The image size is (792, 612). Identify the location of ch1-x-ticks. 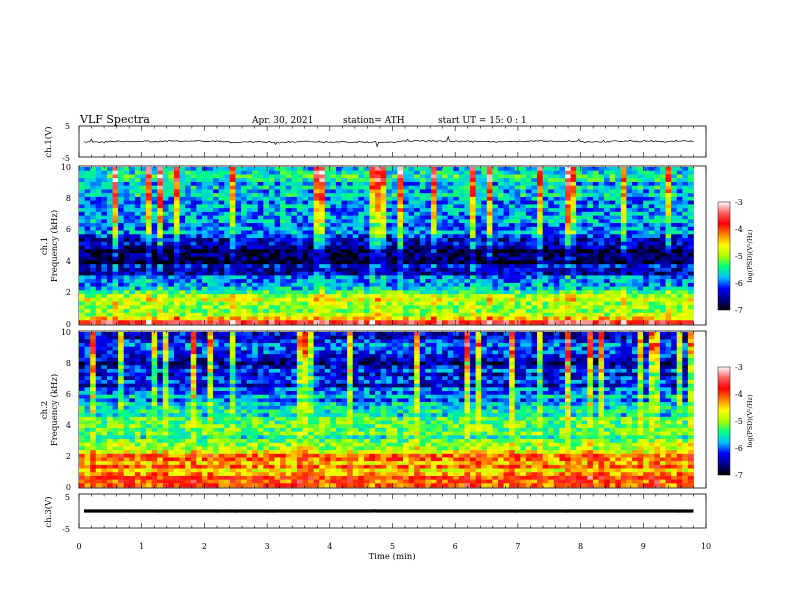
(392, 141).